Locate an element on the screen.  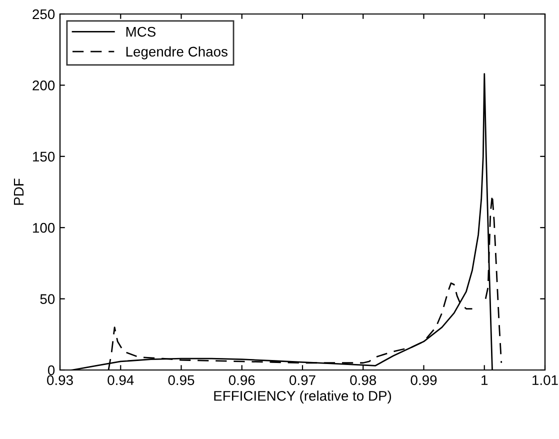
y-tick-label: 0 is located at coordinates (51, 370).